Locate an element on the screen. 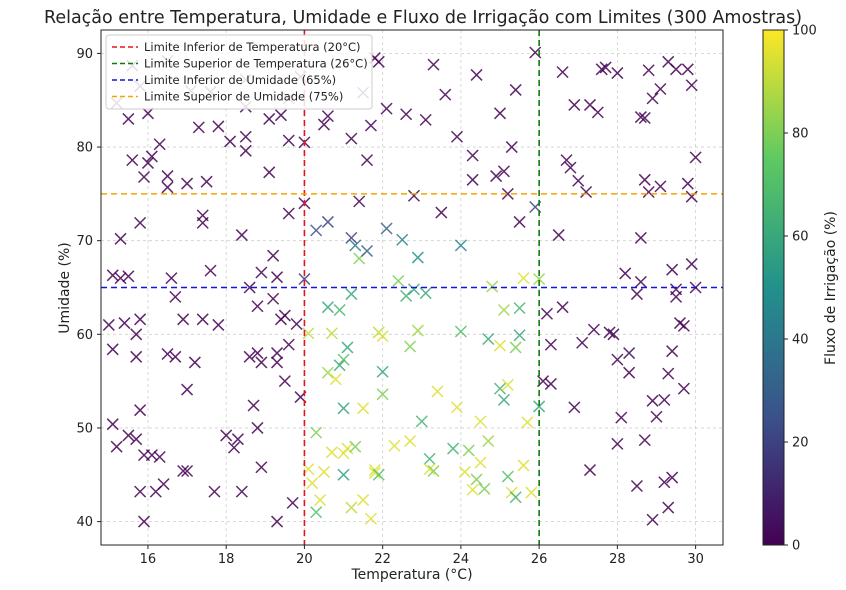 This screenshot has height=590, width=846. legend-label: Limite Superior de Temperatura (26°C) is located at coordinates (256, 64).